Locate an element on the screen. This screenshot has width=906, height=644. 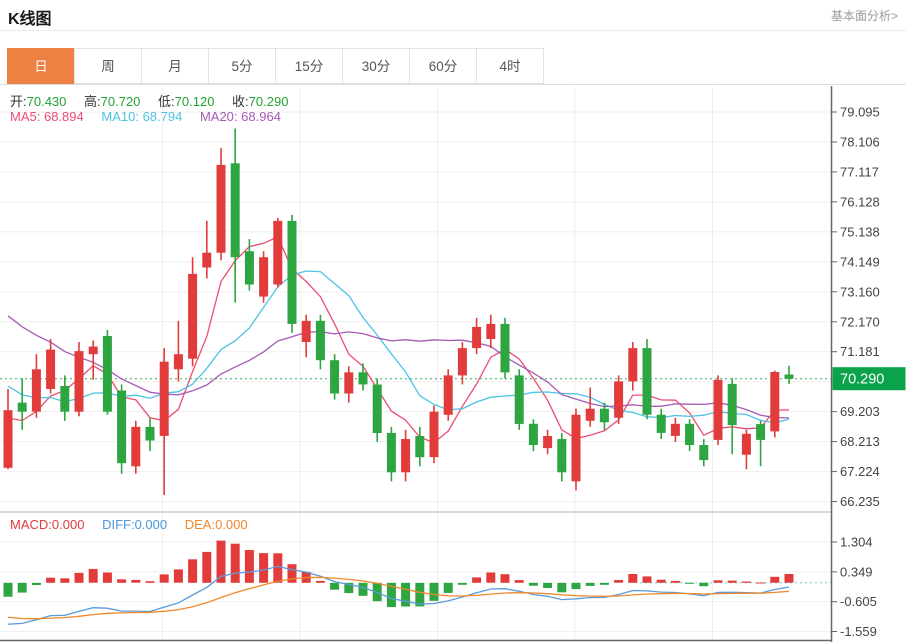
tab-month: 月 is located at coordinates (175, 66).